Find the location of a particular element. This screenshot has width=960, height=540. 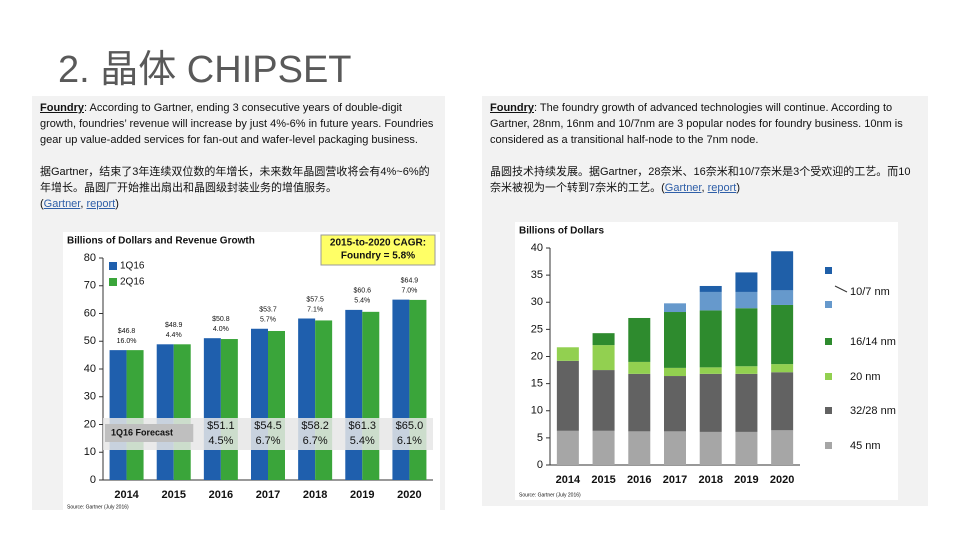

legend-connector is located at coordinates (841, 289).